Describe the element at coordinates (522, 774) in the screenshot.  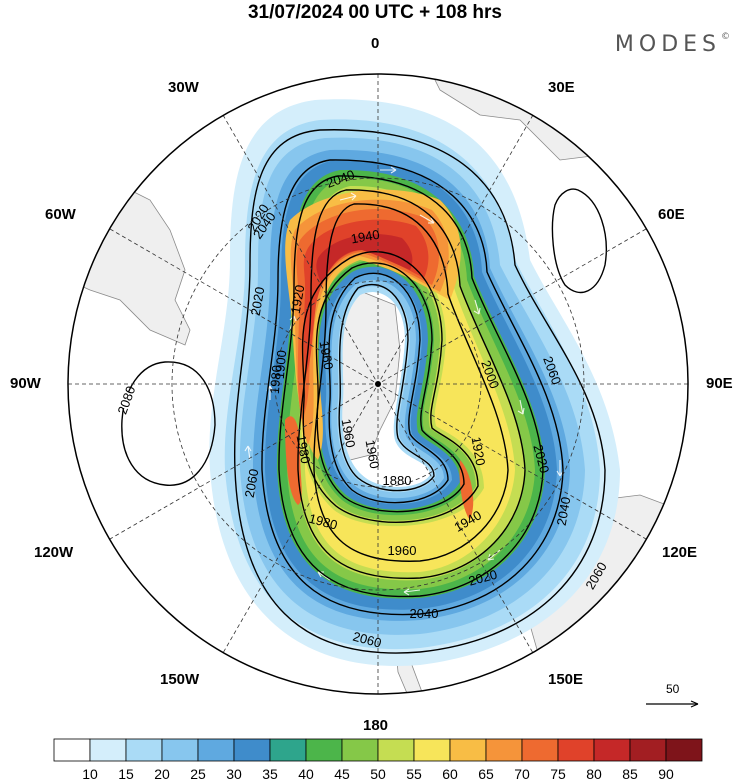
I see `colorbar-label: 70` at that location.